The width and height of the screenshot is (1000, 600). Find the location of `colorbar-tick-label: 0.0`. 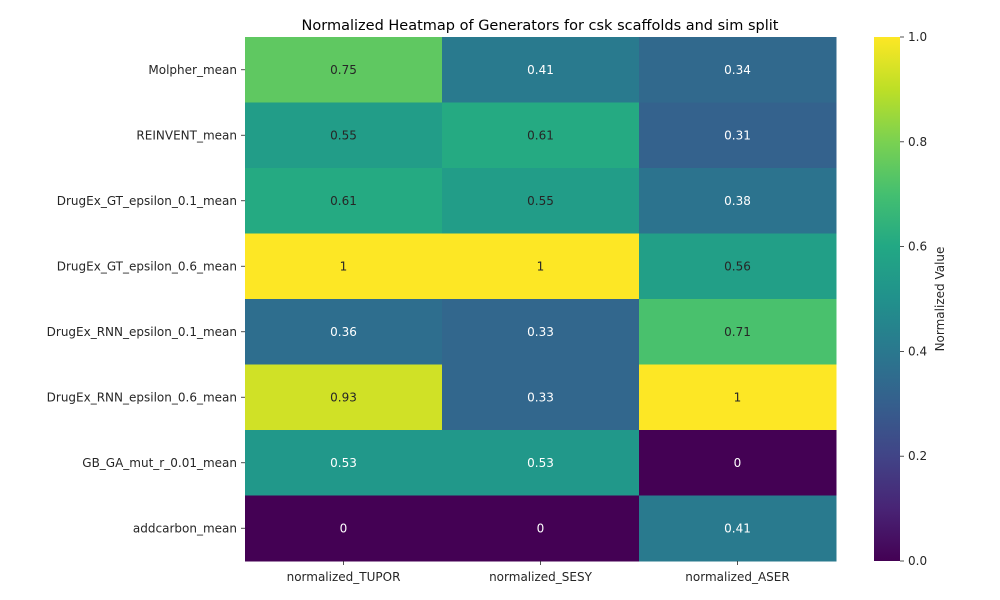

colorbar-tick-label: 0.0 is located at coordinates (917, 561).